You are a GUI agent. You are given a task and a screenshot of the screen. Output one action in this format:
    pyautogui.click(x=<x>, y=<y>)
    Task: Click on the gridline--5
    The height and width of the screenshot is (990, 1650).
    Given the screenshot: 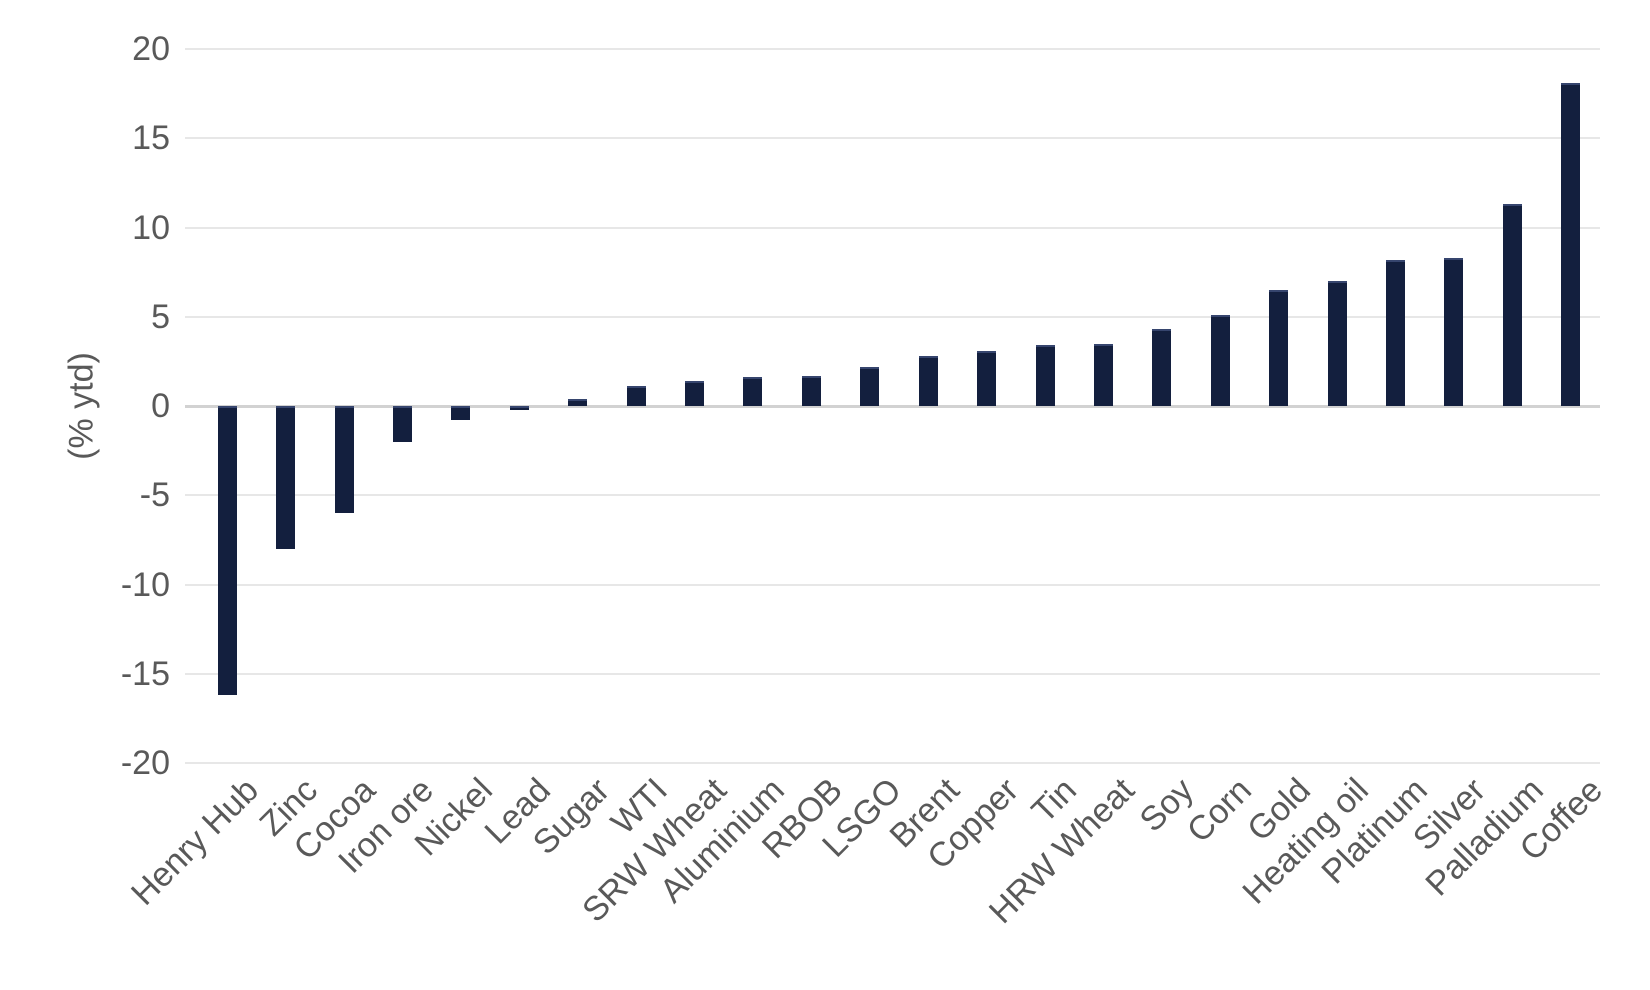 What is the action you would take?
    pyautogui.click(x=892, y=495)
    